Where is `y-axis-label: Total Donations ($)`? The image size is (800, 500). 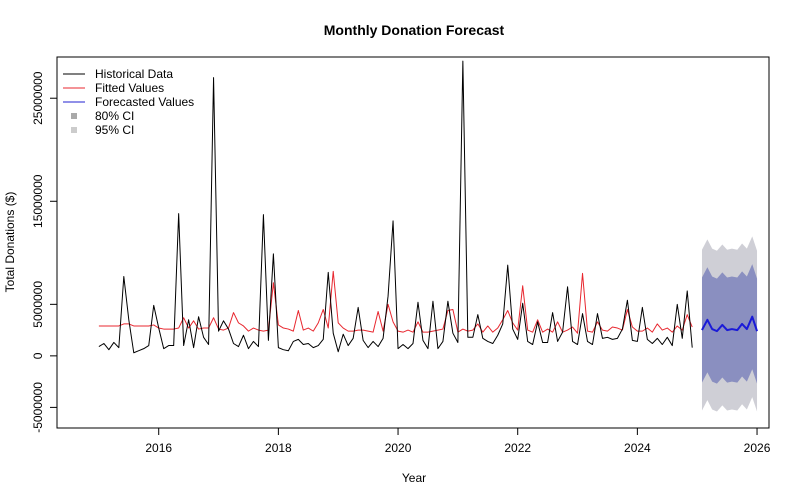 y-axis-label: Total Donations ($) is located at coordinates (10, 242).